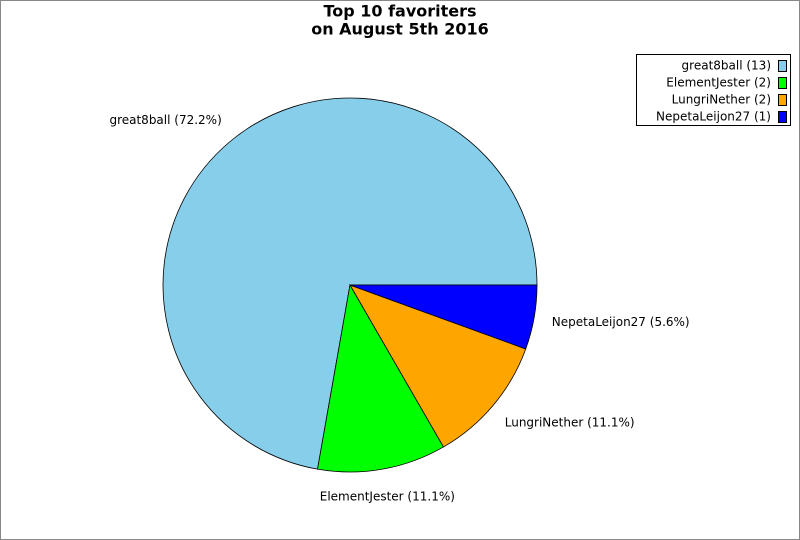 The width and height of the screenshot is (800, 540). I want to click on legend-label: ElementJester (2), so click(718, 83).